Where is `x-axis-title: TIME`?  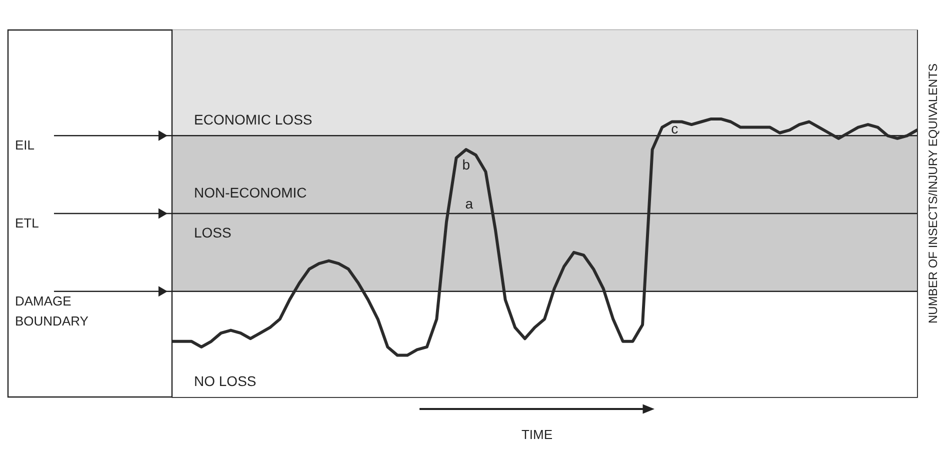 x-axis-title: TIME is located at coordinates (537, 434).